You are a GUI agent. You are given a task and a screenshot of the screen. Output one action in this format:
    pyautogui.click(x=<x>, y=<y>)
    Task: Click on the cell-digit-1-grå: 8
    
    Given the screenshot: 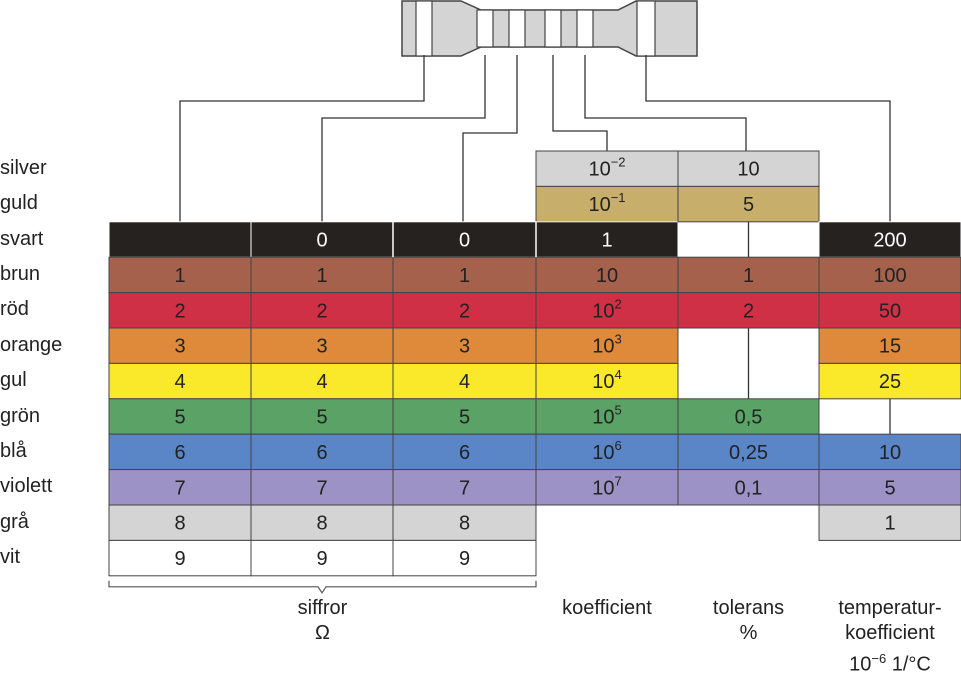 What is the action you would take?
    pyautogui.click(x=180, y=522)
    